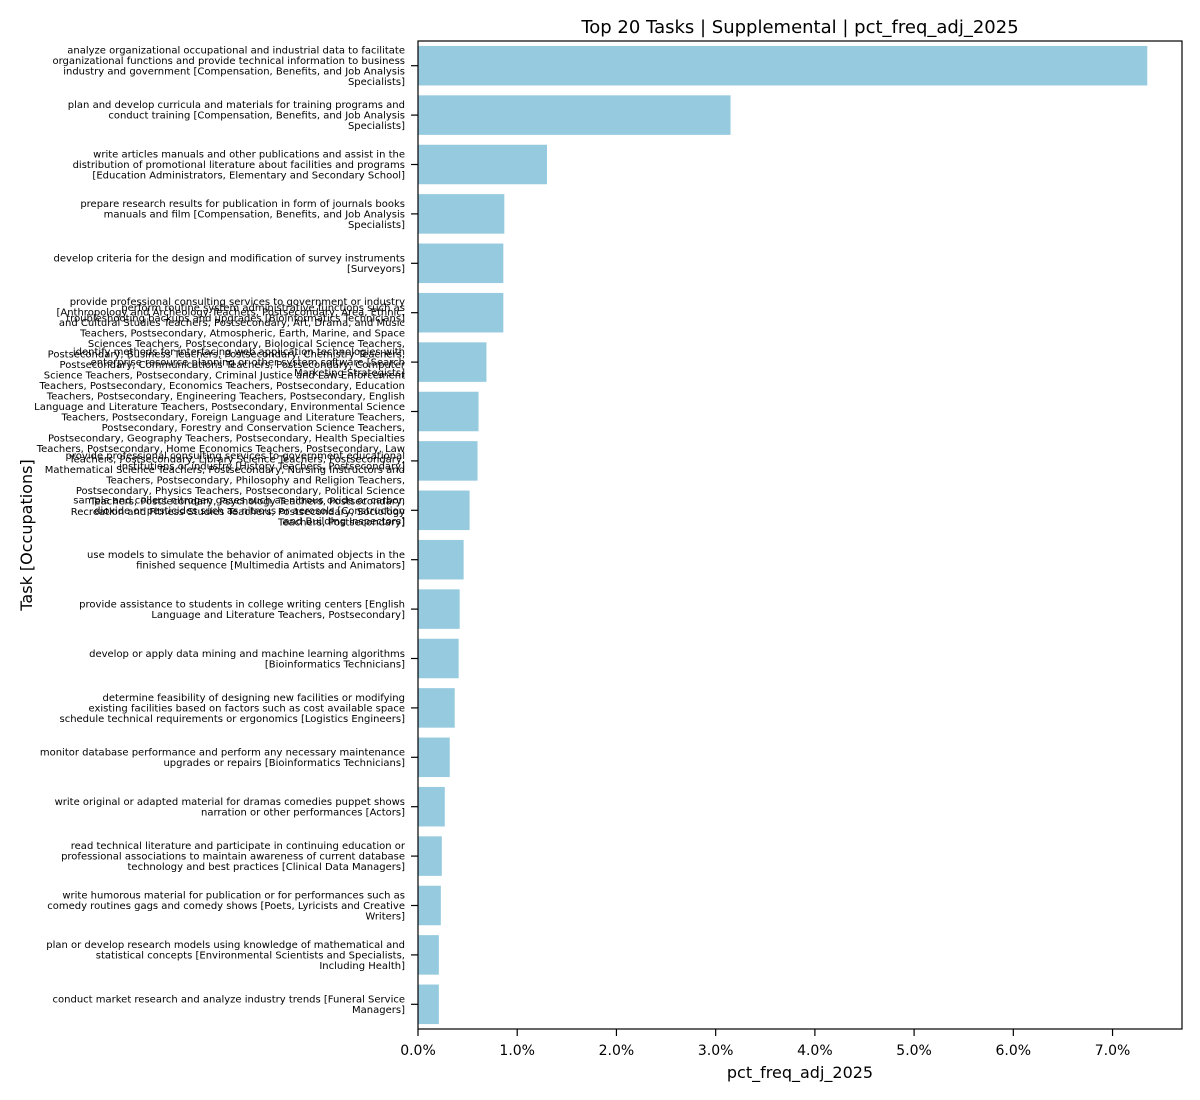 The image size is (1200, 1100). I want to click on category-label-line: [Surveyors], so click(376, 269).